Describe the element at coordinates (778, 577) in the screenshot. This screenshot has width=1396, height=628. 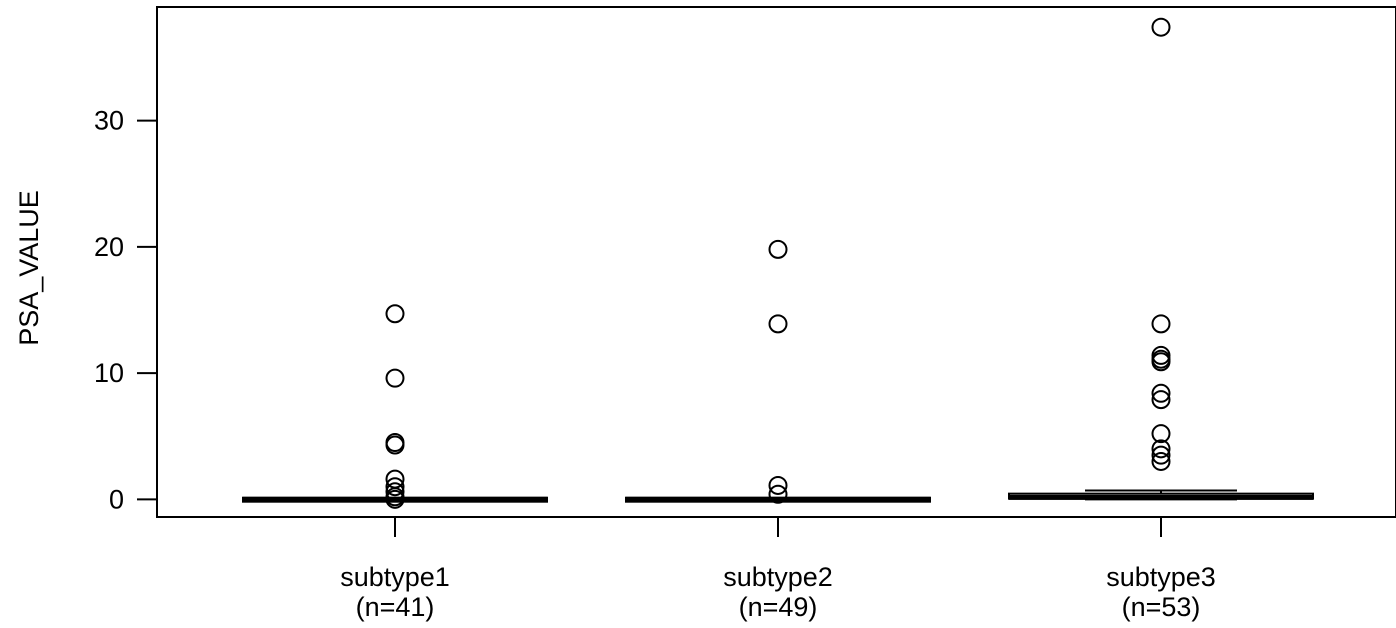
I see `x-tick-label: subtype2` at that location.